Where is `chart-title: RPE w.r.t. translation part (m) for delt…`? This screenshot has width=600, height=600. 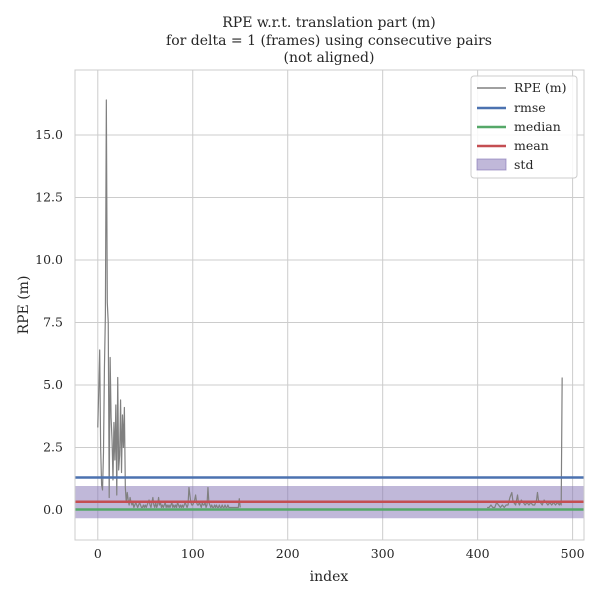
chart-title: RPE w.r.t. translation part (m) for delt… is located at coordinates (329, 40).